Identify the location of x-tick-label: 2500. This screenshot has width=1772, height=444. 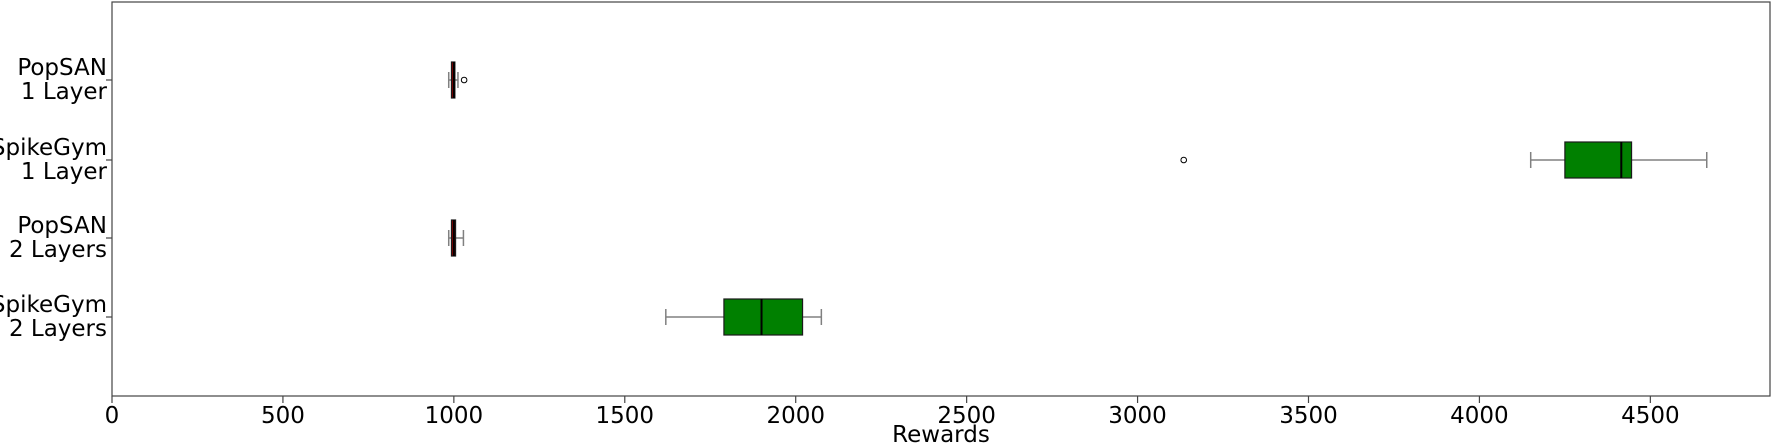
(966, 416).